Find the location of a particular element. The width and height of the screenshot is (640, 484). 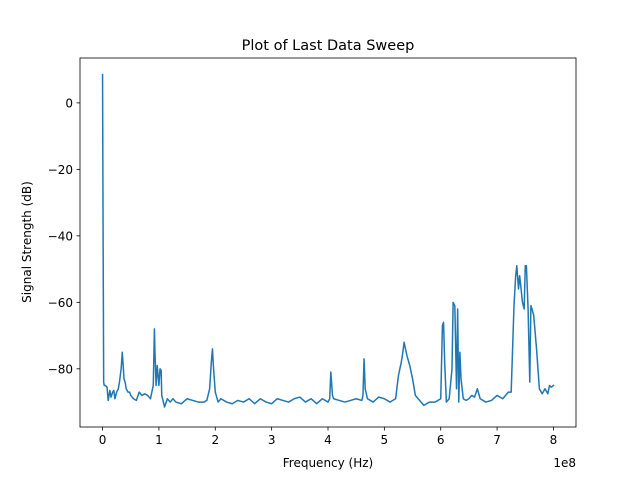

x-axis-ticks: 0 1 2 3 4 5 6 7 8 is located at coordinates (328, 437).